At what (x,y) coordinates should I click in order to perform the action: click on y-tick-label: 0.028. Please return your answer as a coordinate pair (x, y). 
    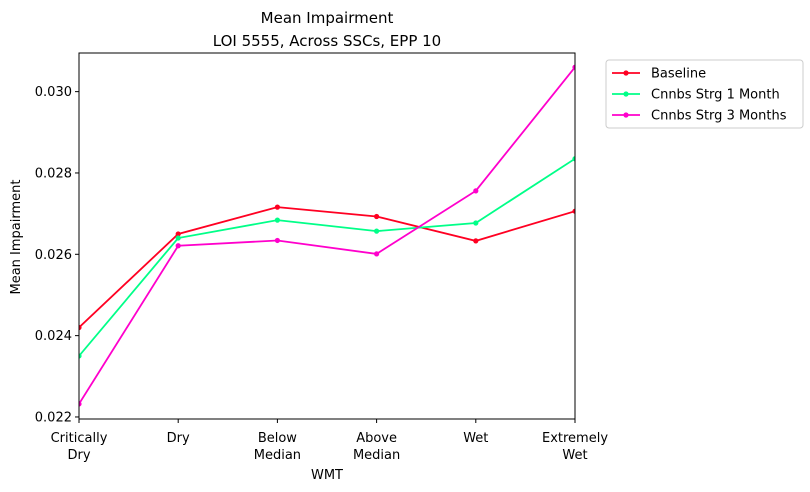
    Looking at the image, I should click on (53, 173).